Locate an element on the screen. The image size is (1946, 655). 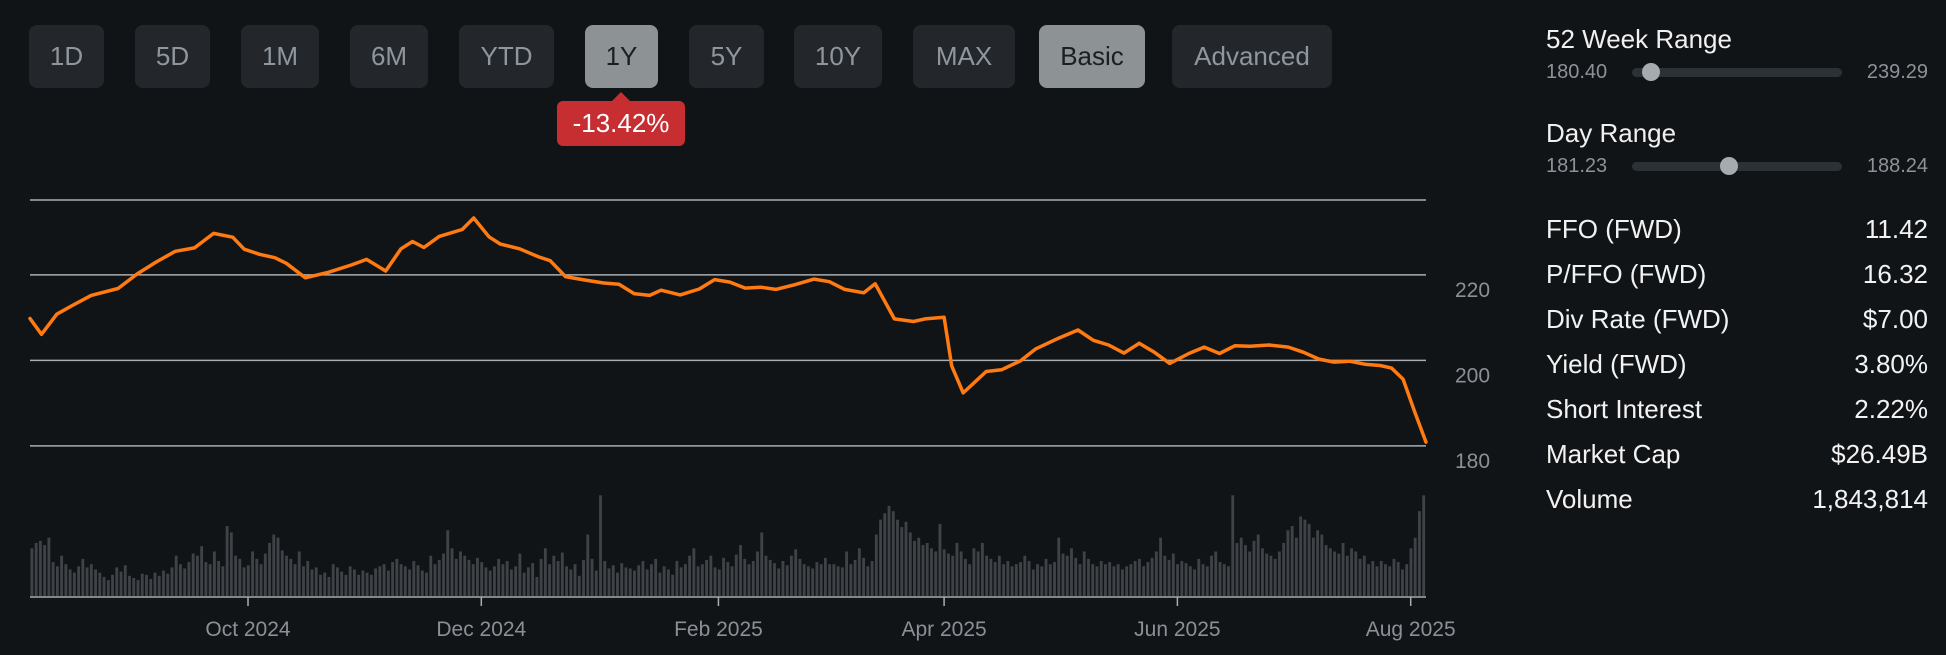
mode-button-advanced: Advanced is located at coordinates (1252, 56).